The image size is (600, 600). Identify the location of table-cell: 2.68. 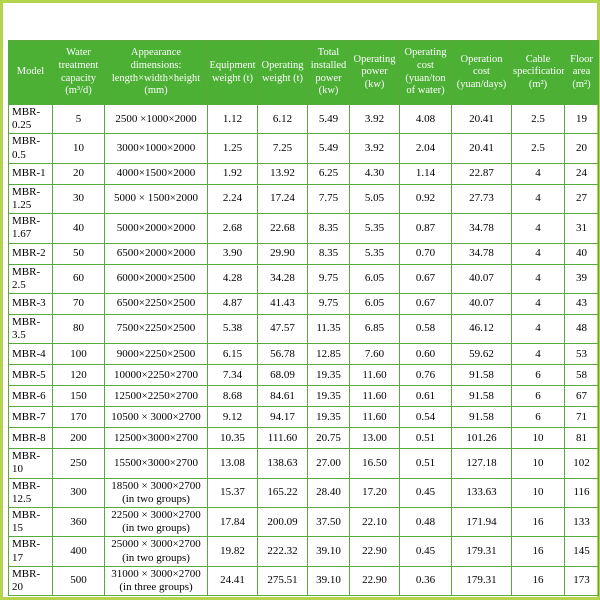
(232, 228).